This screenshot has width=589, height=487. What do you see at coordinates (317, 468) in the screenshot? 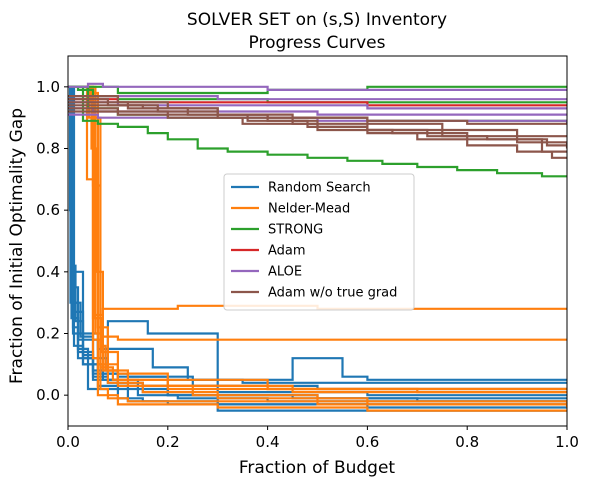
I see `x-axis-label: Fraction of Budget` at bounding box center [317, 468].